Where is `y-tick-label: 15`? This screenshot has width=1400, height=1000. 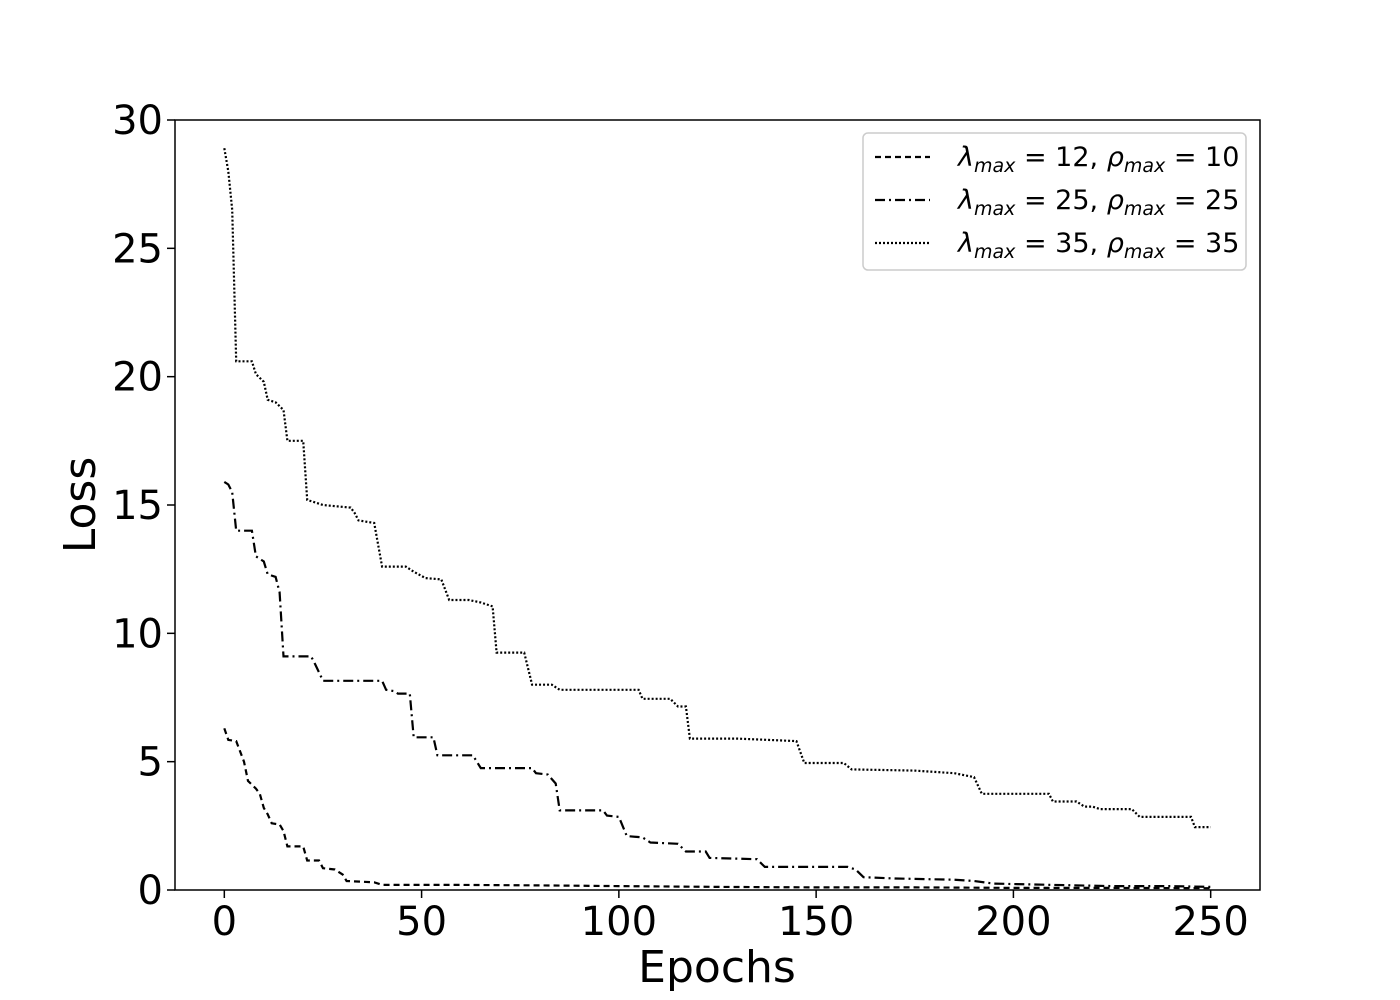 y-tick-label: 15 is located at coordinates (137, 506).